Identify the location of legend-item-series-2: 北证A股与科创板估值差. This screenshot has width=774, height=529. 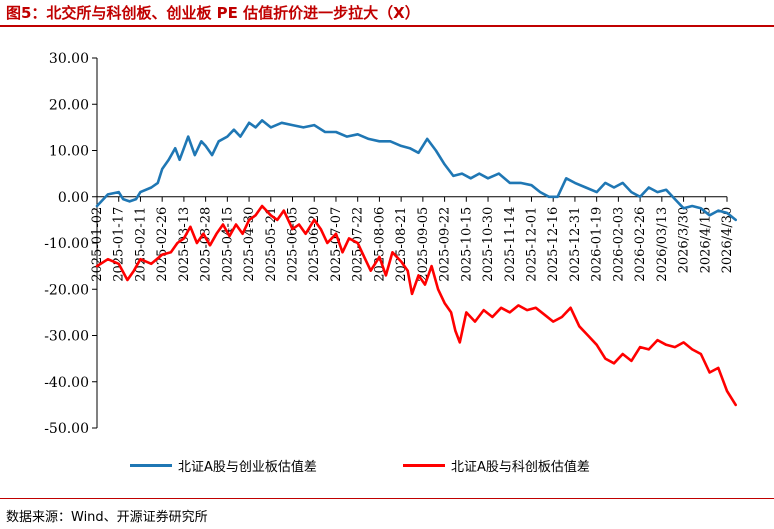
(496, 465).